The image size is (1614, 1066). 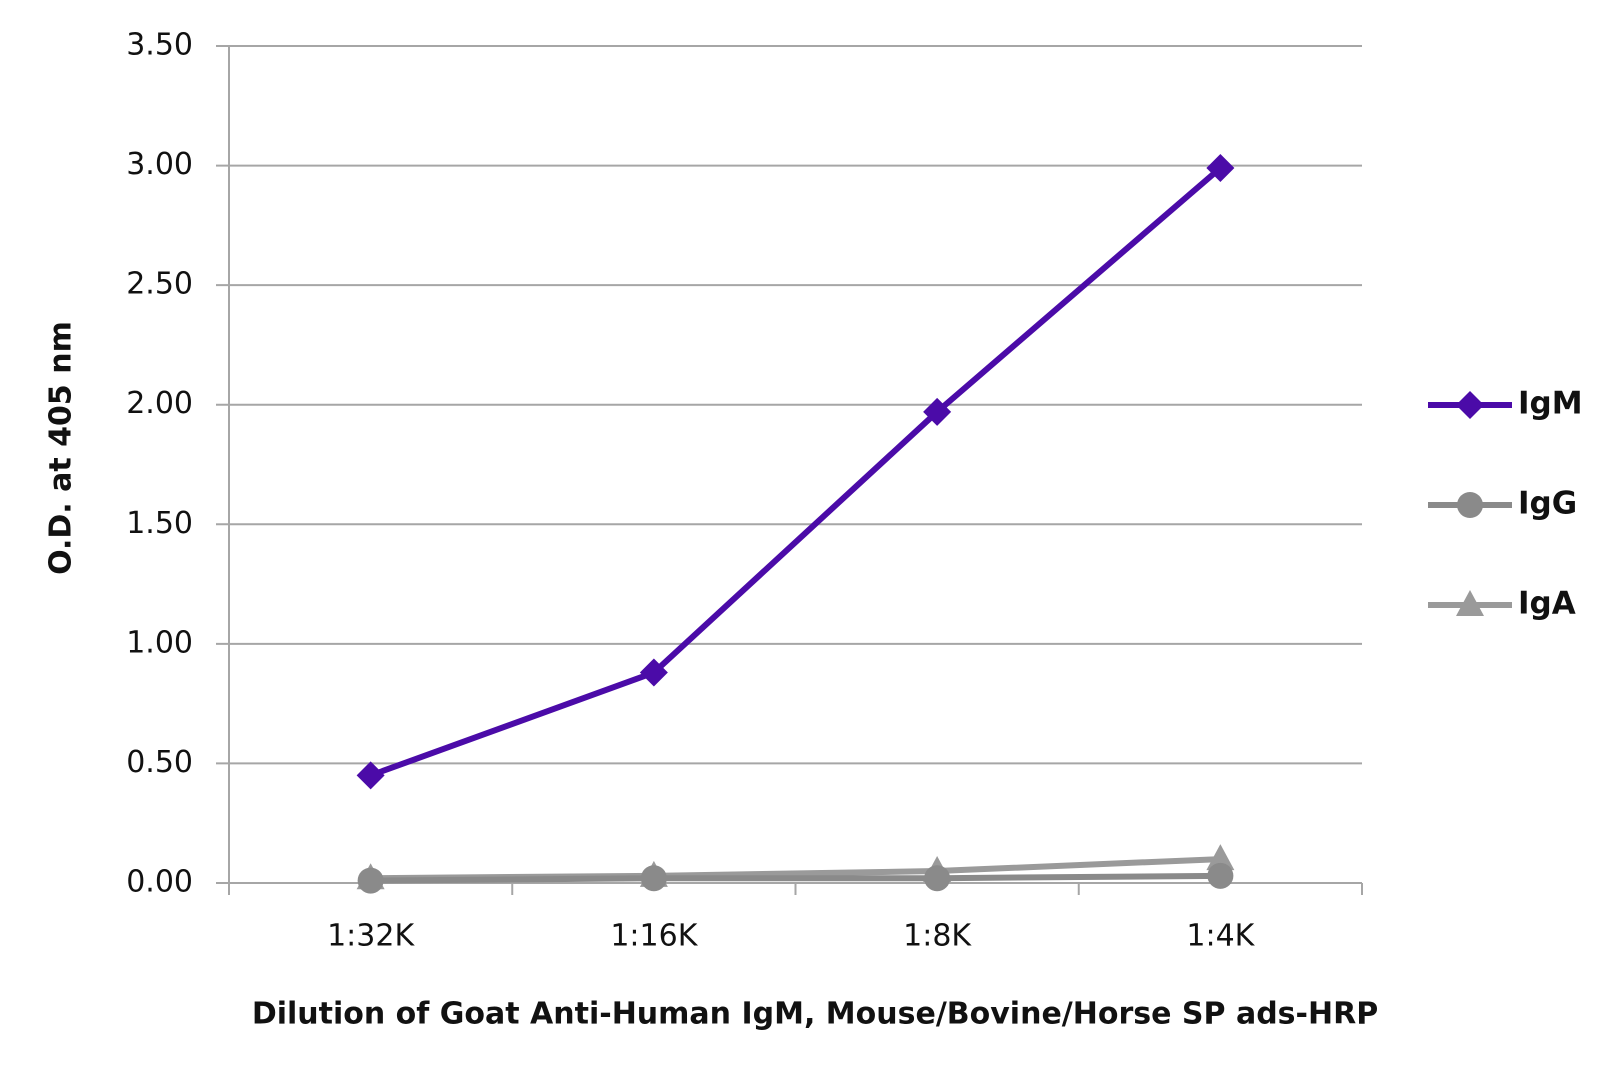 What do you see at coordinates (1547, 604) in the screenshot?
I see `legend-label: IgA` at bounding box center [1547, 604].